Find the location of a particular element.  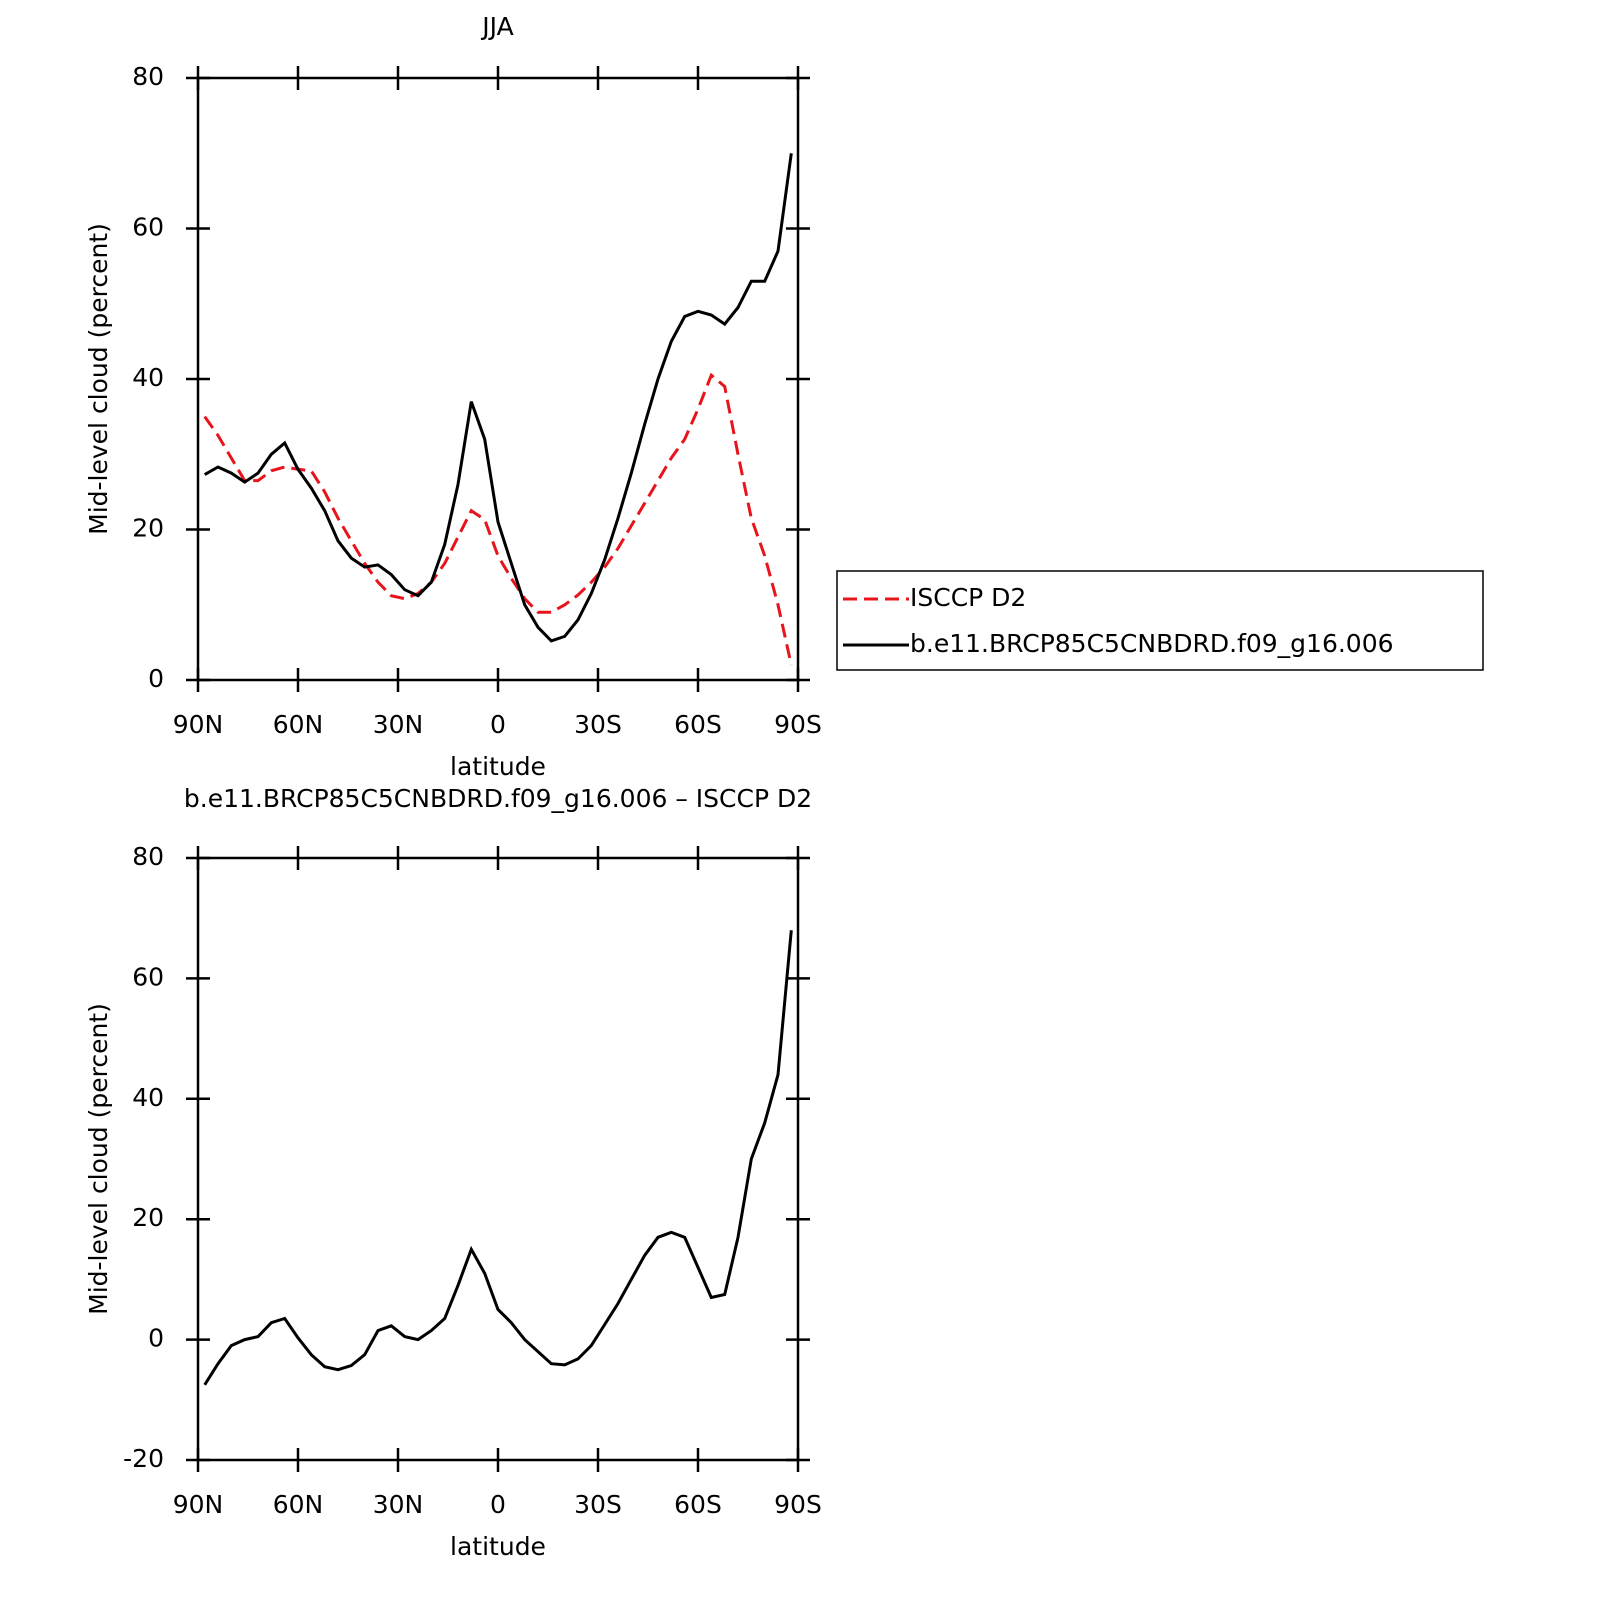

legend-box is located at coordinates (1160, 620).